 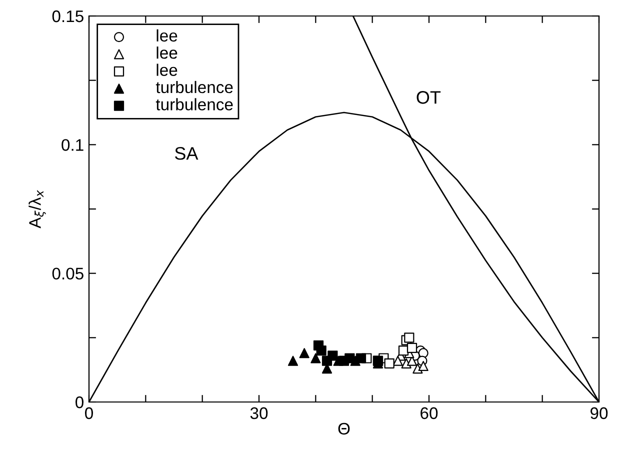 I want to click on annotation: SA, so click(x=186, y=153).